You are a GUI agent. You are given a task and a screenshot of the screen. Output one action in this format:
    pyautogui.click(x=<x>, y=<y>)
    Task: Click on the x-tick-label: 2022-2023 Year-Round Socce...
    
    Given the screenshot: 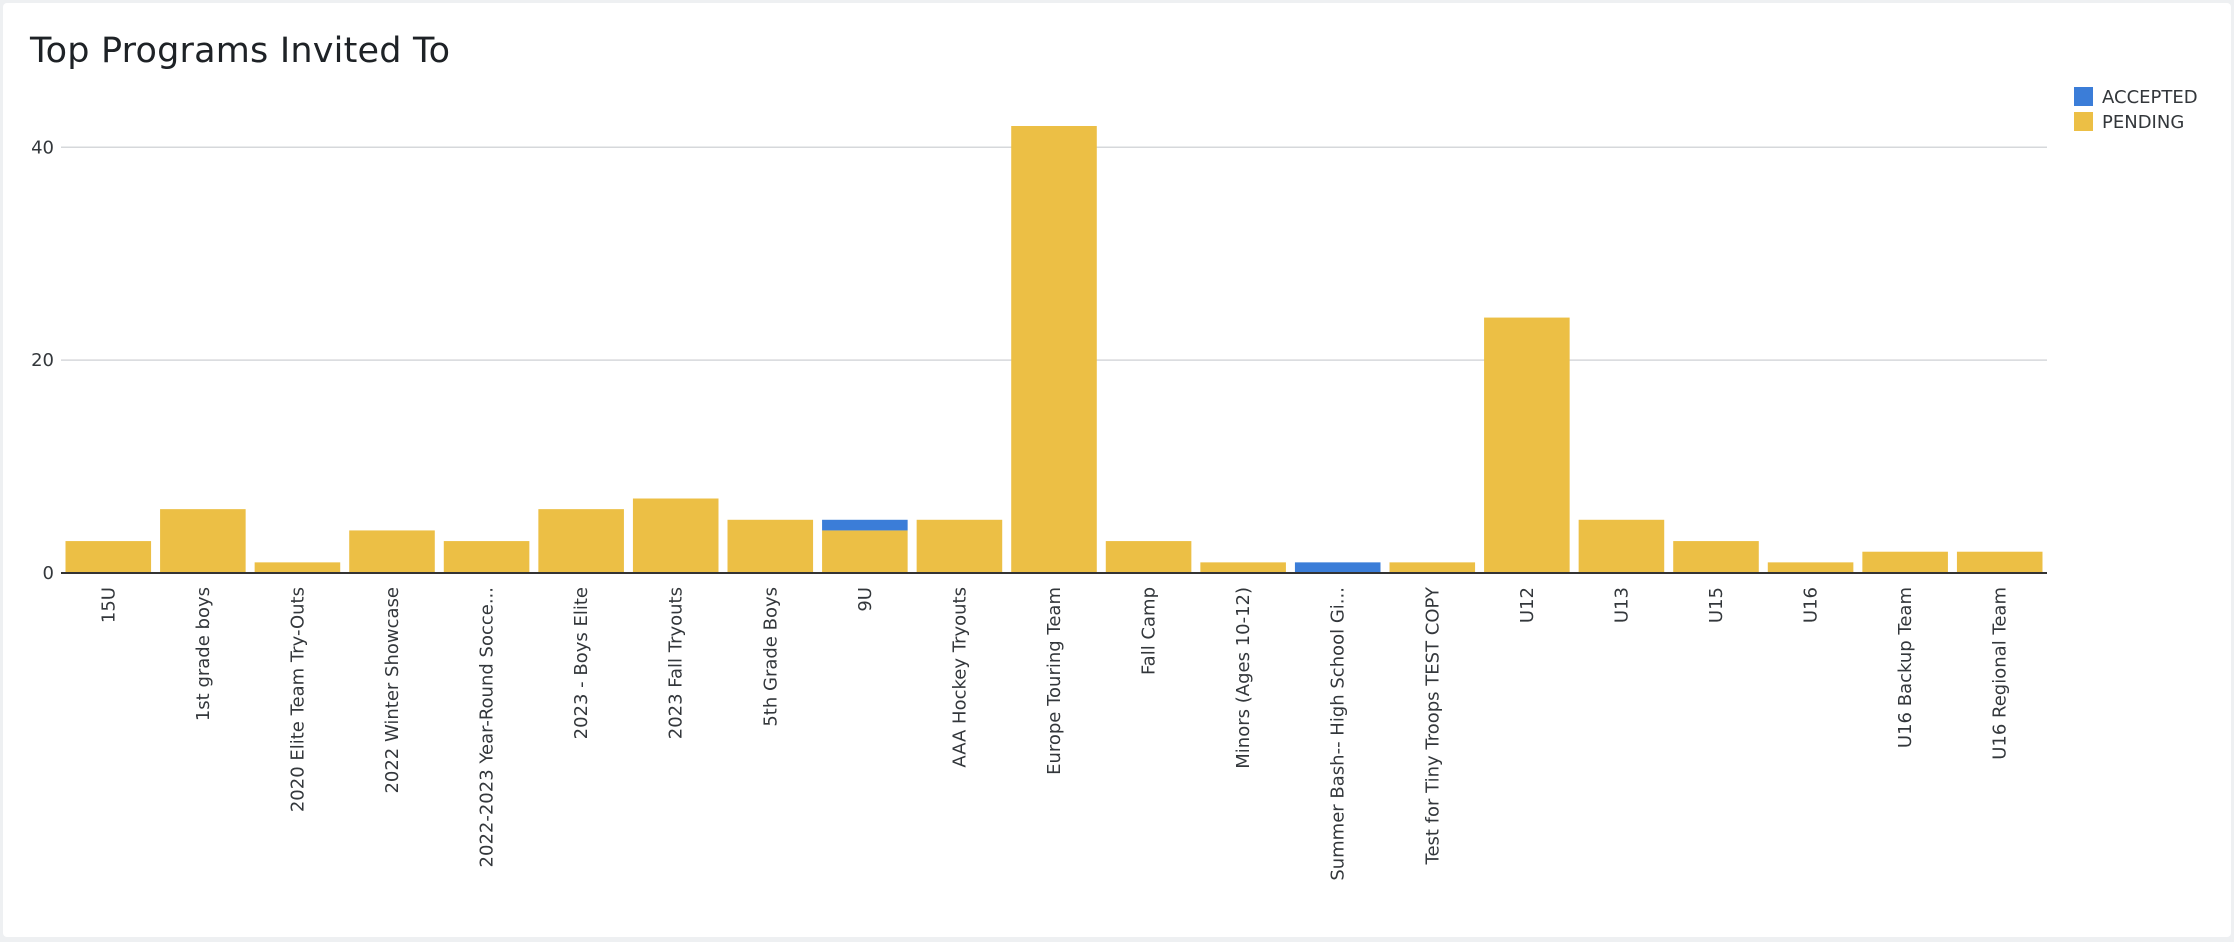 What is the action you would take?
    pyautogui.click(x=487, y=727)
    